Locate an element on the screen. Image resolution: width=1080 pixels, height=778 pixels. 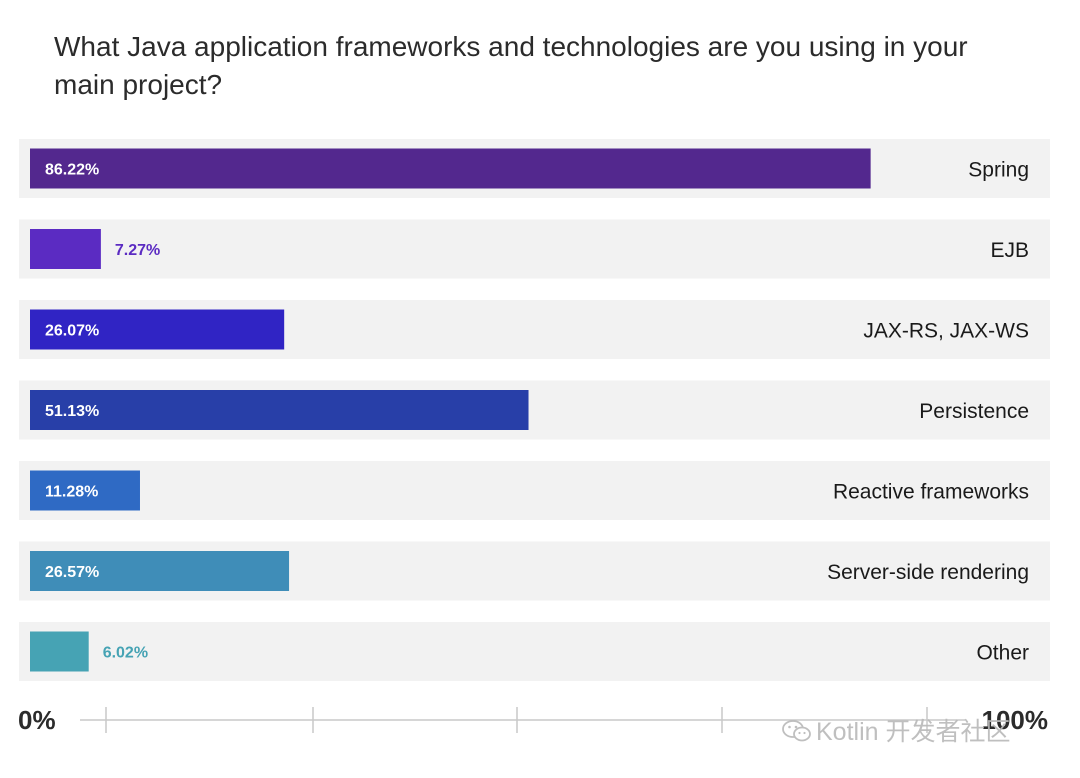
category-label-server-side-rendering: Server-side rendering is located at coordinates (928, 572).